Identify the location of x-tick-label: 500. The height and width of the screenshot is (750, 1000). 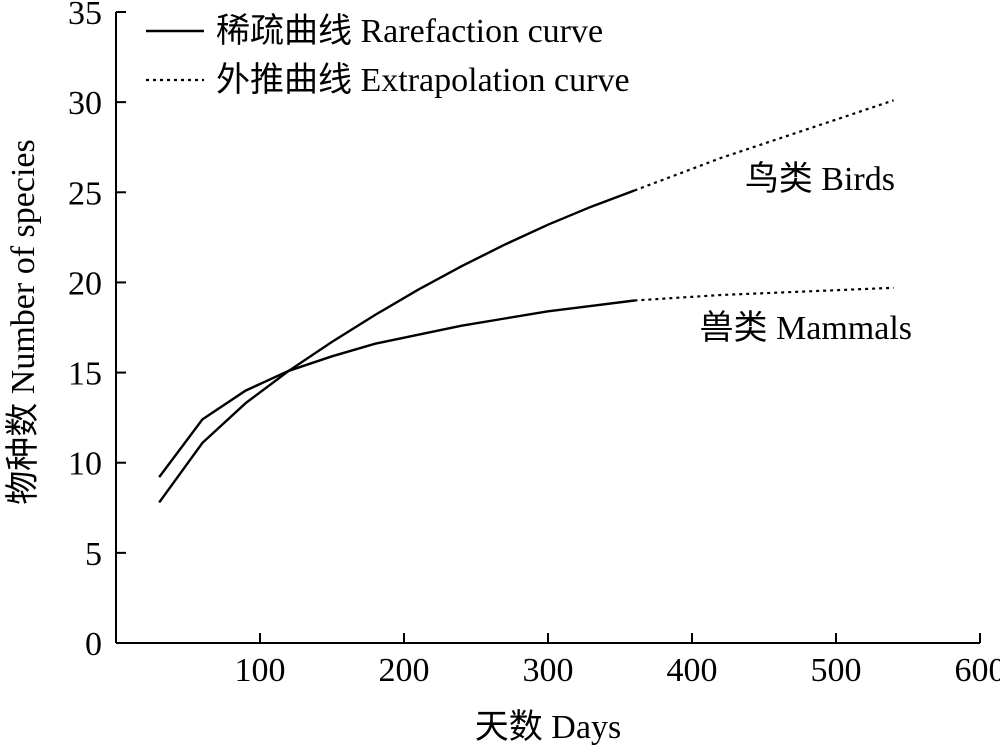
(836, 670).